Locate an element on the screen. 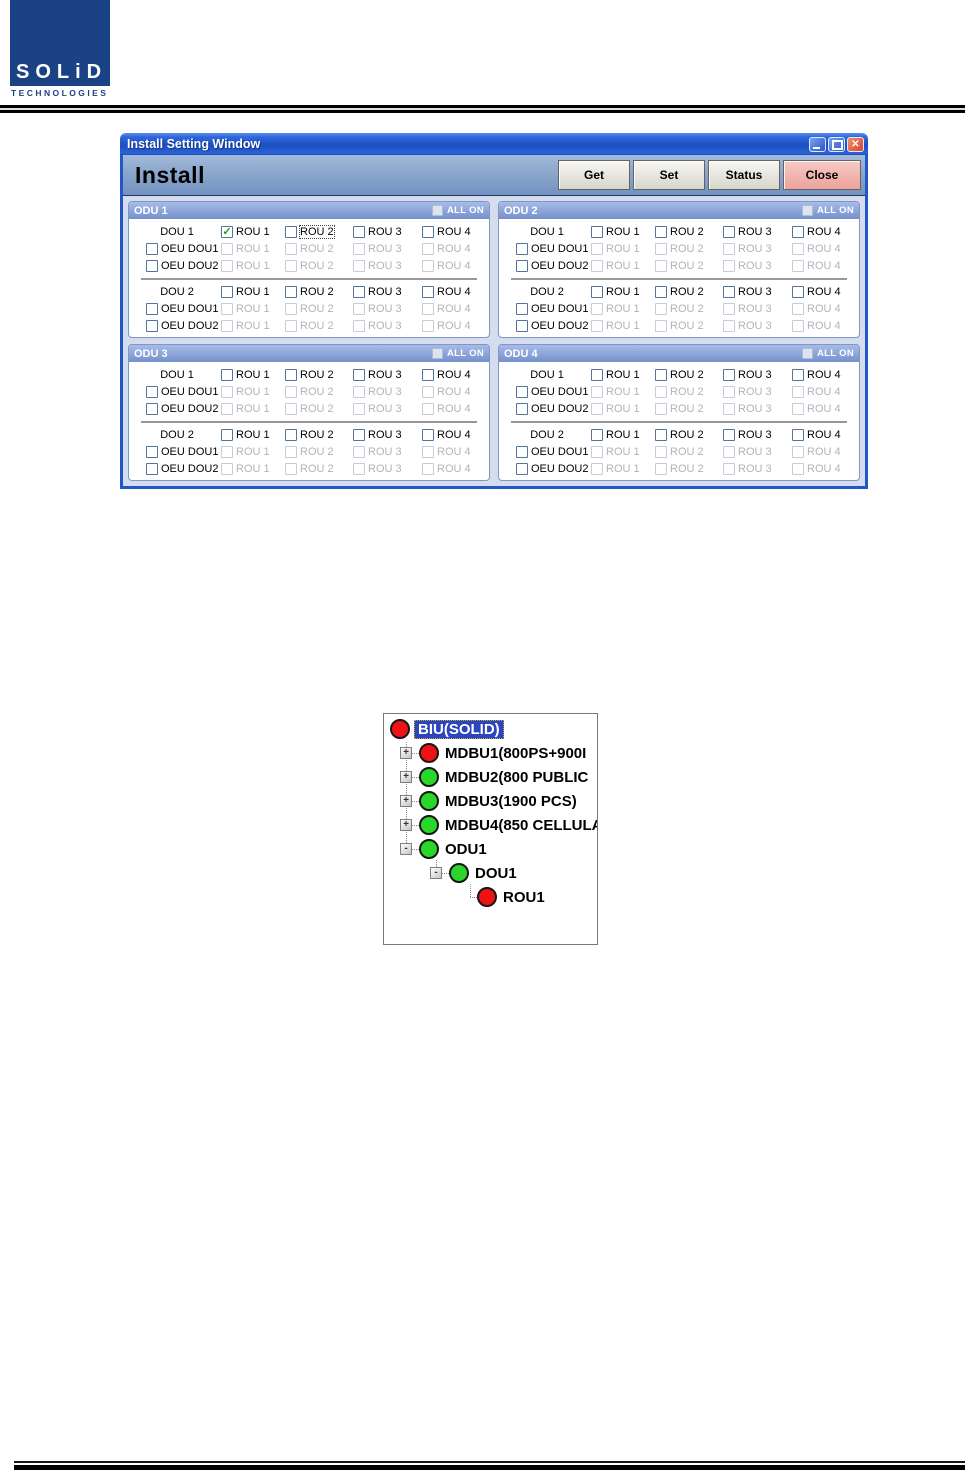 The height and width of the screenshot is (1471, 979). tree-label: MDBU3(1900 PCS) is located at coordinates (511, 801).